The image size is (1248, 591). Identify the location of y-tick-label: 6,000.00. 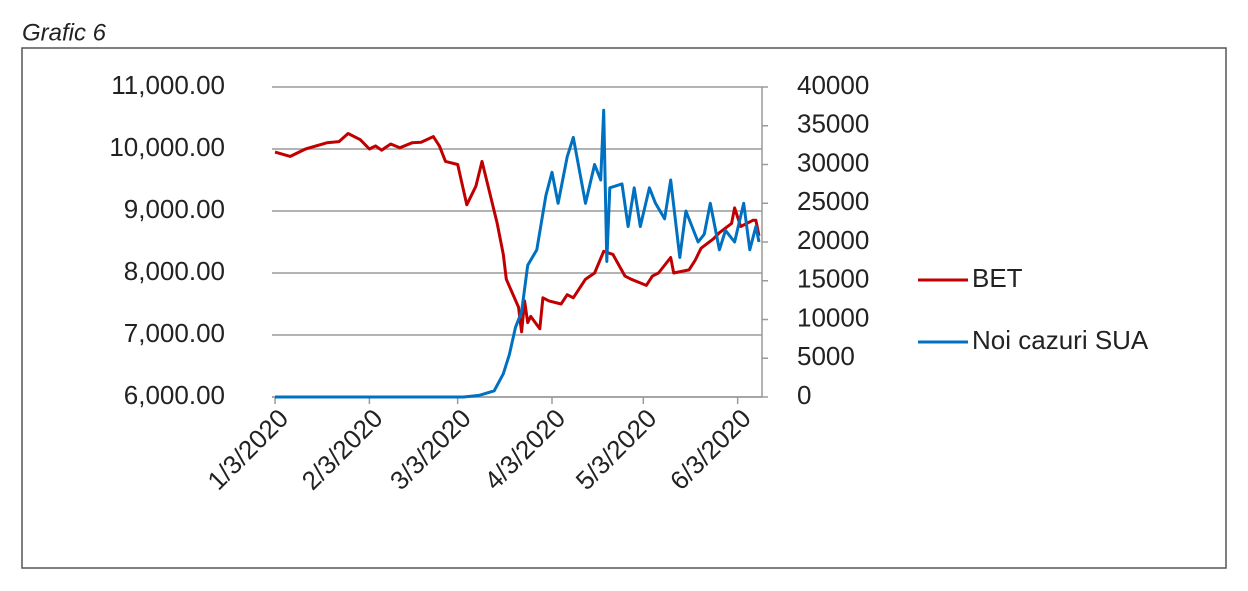
(174, 395).